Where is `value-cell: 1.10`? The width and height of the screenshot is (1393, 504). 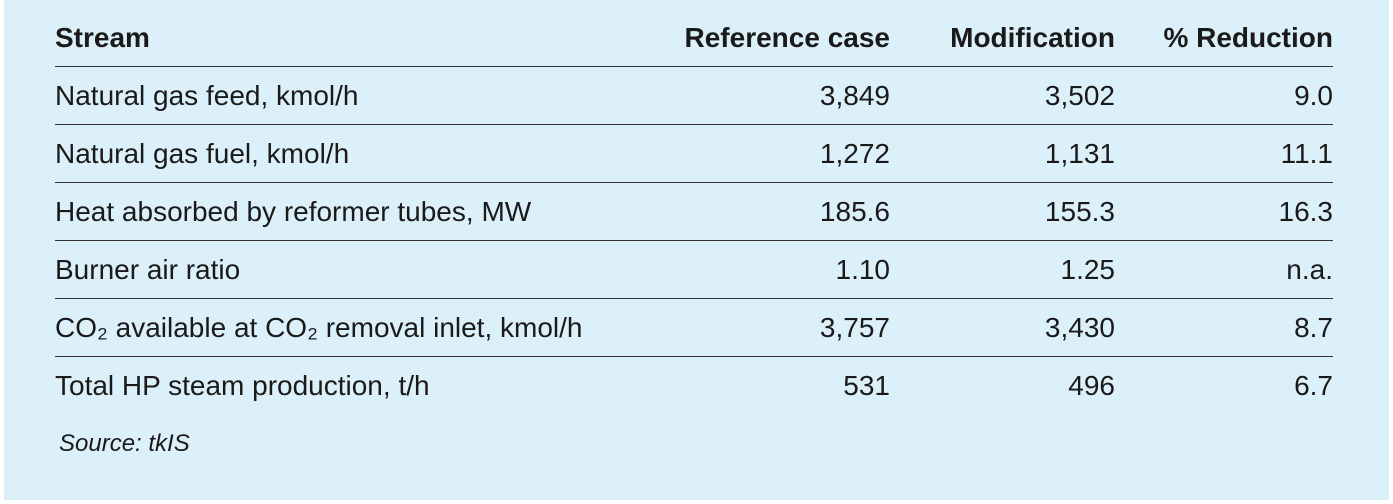
value-cell: 1.10 is located at coordinates (765, 269).